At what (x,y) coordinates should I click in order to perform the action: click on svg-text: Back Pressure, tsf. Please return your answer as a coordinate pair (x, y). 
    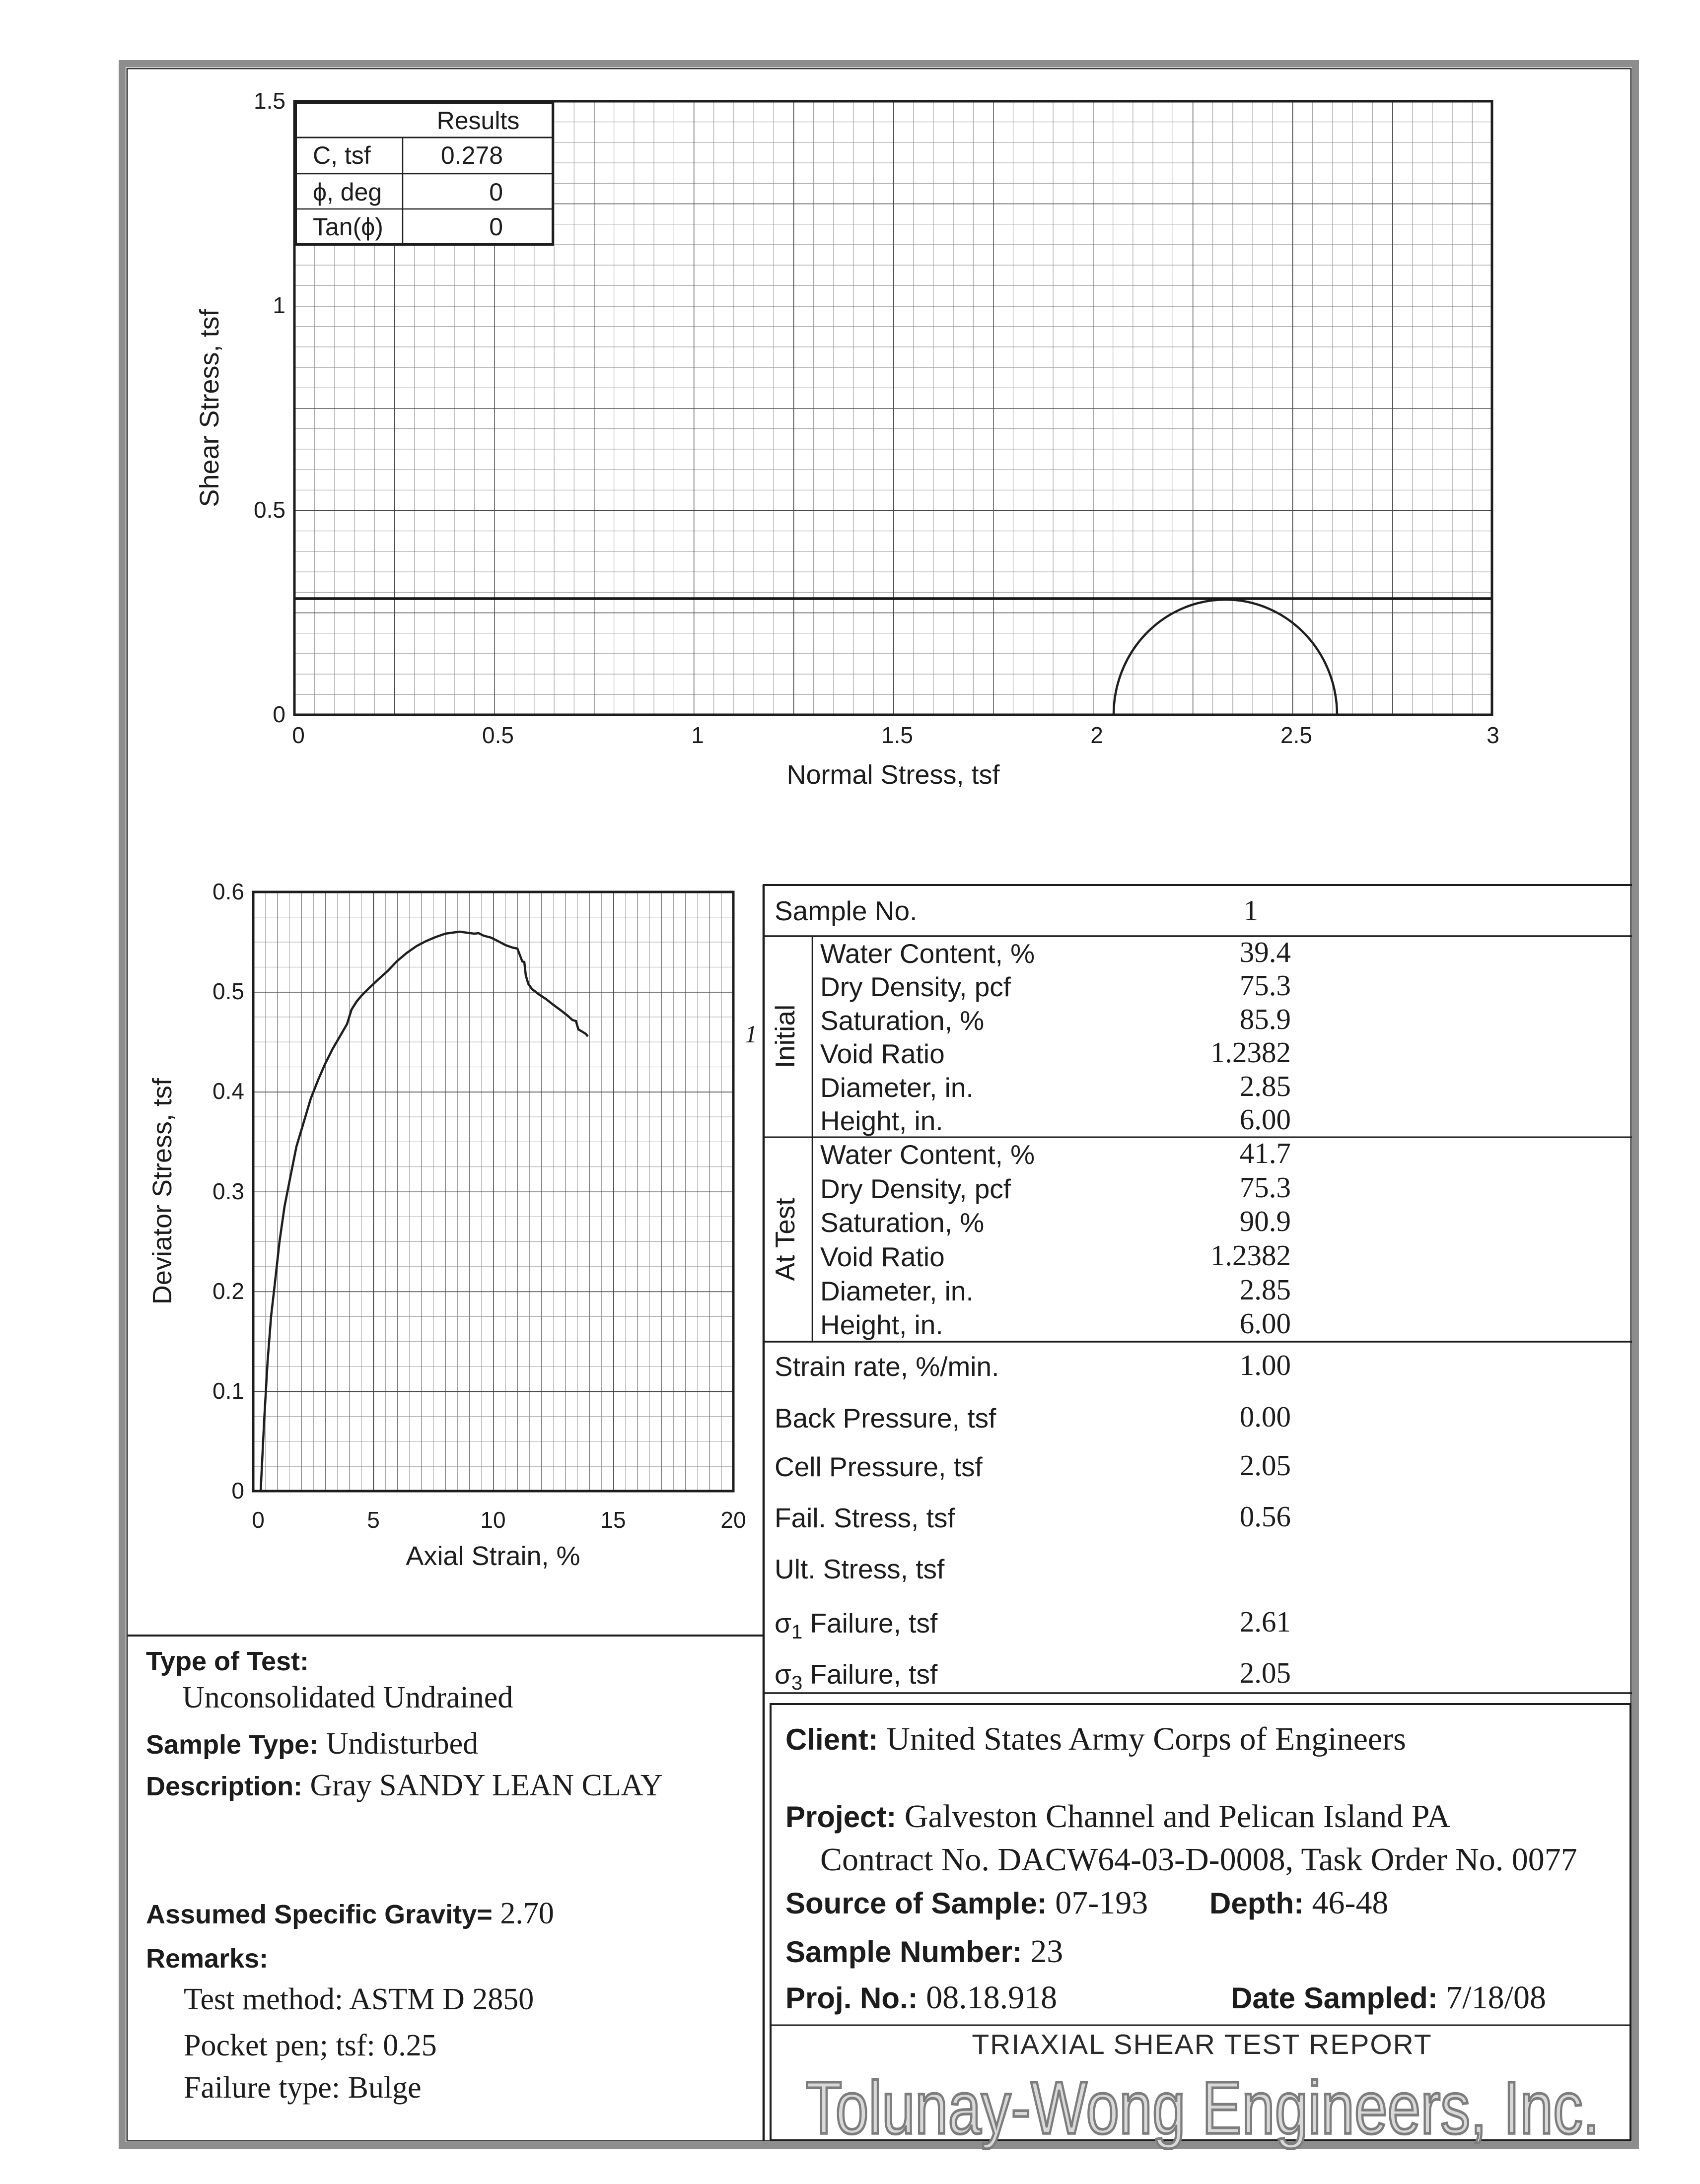
    Looking at the image, I should click on (885, 1418).